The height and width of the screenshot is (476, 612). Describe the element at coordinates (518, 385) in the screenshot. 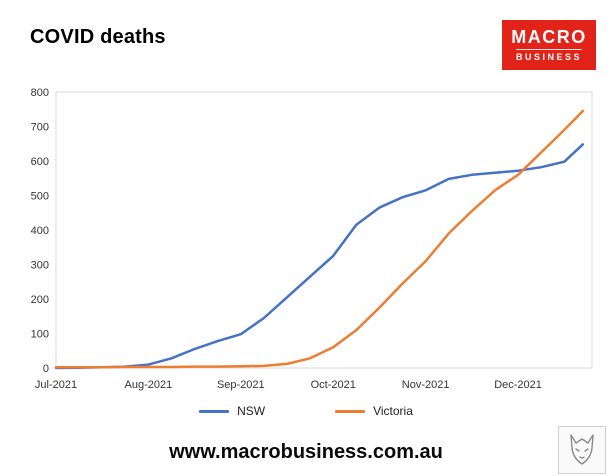

I see `x-tick-label: Dec-2021` at that location.